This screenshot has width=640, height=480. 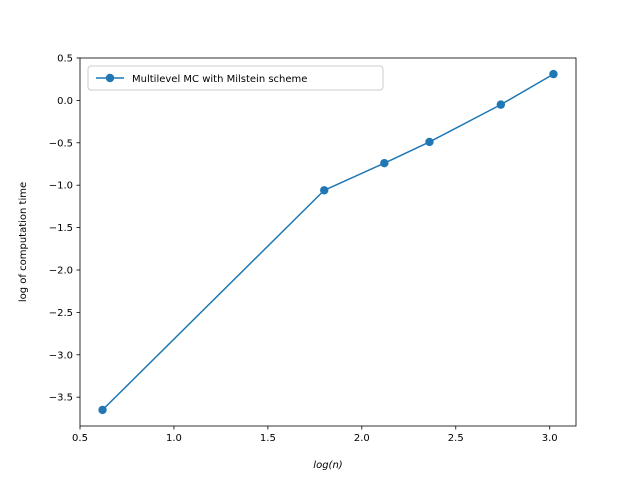 I want to click on y-tick-label: −2.5, so click(x=61, y=313).